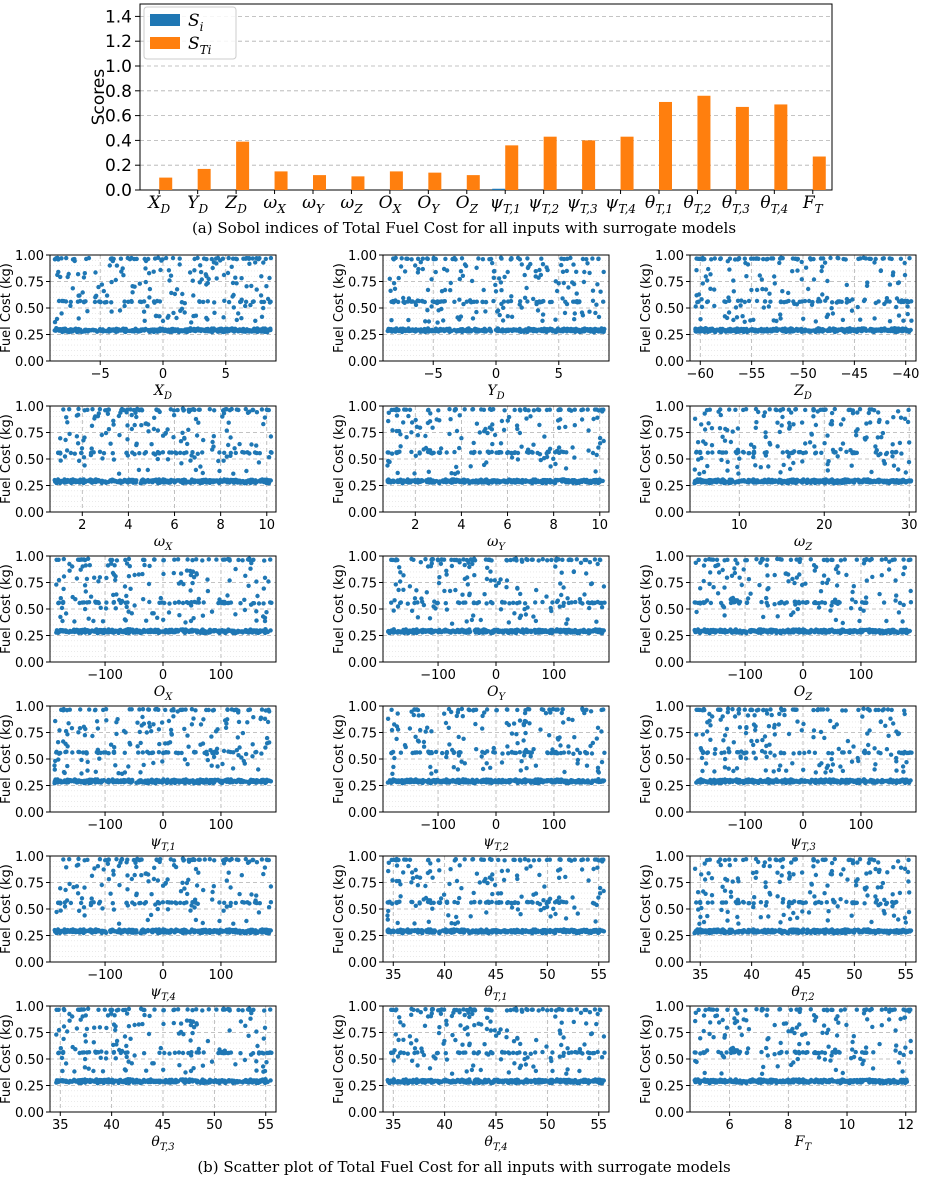 Image resolution: width=929 pixels, height=1184 pixels. I want to click on bar-ytick-label: 1.0, so click(118, 67).